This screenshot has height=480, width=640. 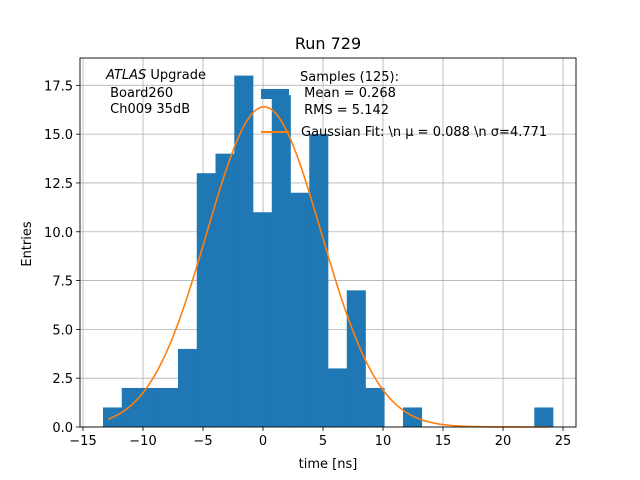 What do you see at coordinates (383, 441) in the screenshot?
I see `x-tick-label: 10` at bounding box center [383, 441].